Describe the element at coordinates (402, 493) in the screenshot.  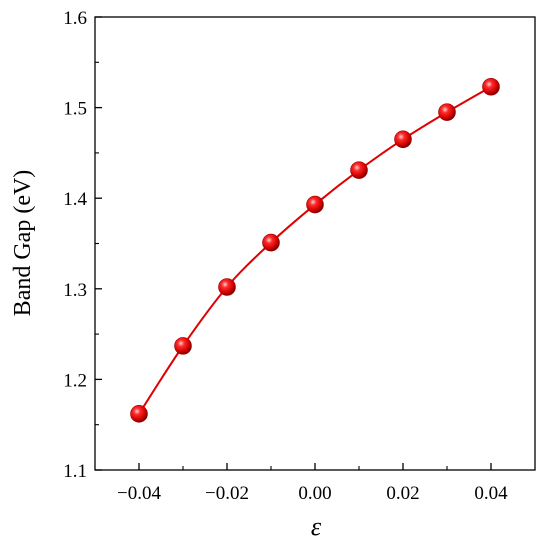
I see `x-tick-label: 0.02` at that location.